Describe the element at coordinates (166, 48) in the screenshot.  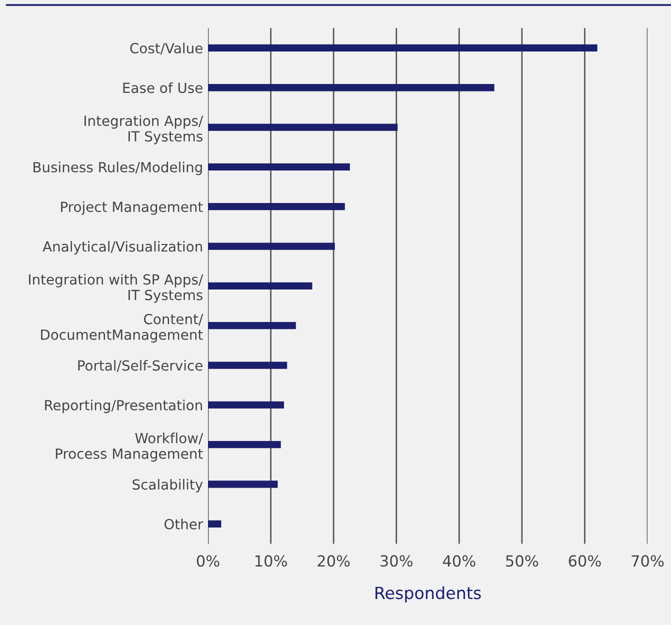
I see `y-tick-label: Cost/Value` at that location.